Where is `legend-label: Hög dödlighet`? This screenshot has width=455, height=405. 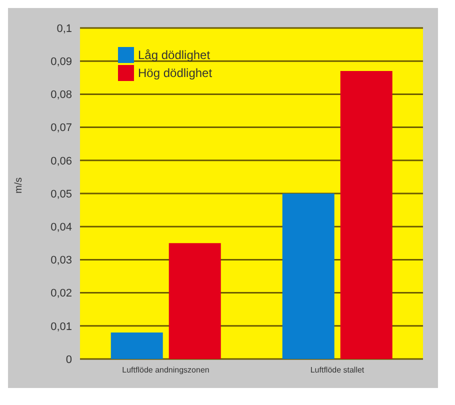
legend-label: Hög dödlighet is located at coordinates (175, 73).